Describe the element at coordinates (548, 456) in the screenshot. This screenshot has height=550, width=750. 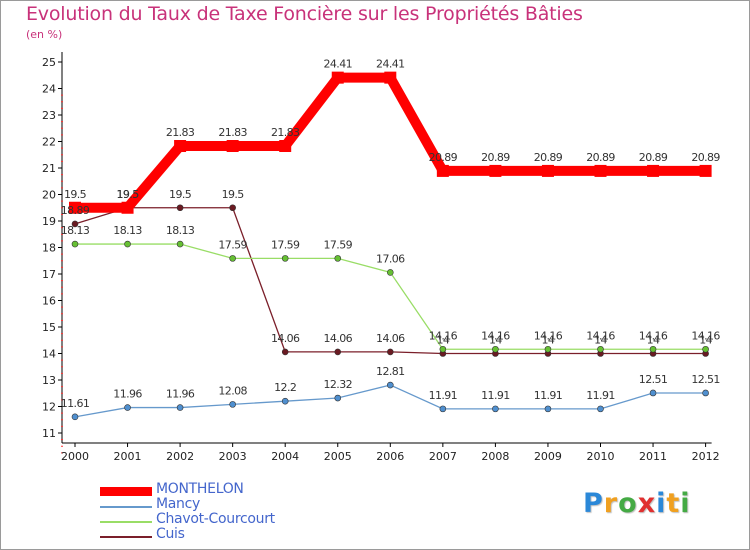
I see `x-tick-label: 2009` at that location.